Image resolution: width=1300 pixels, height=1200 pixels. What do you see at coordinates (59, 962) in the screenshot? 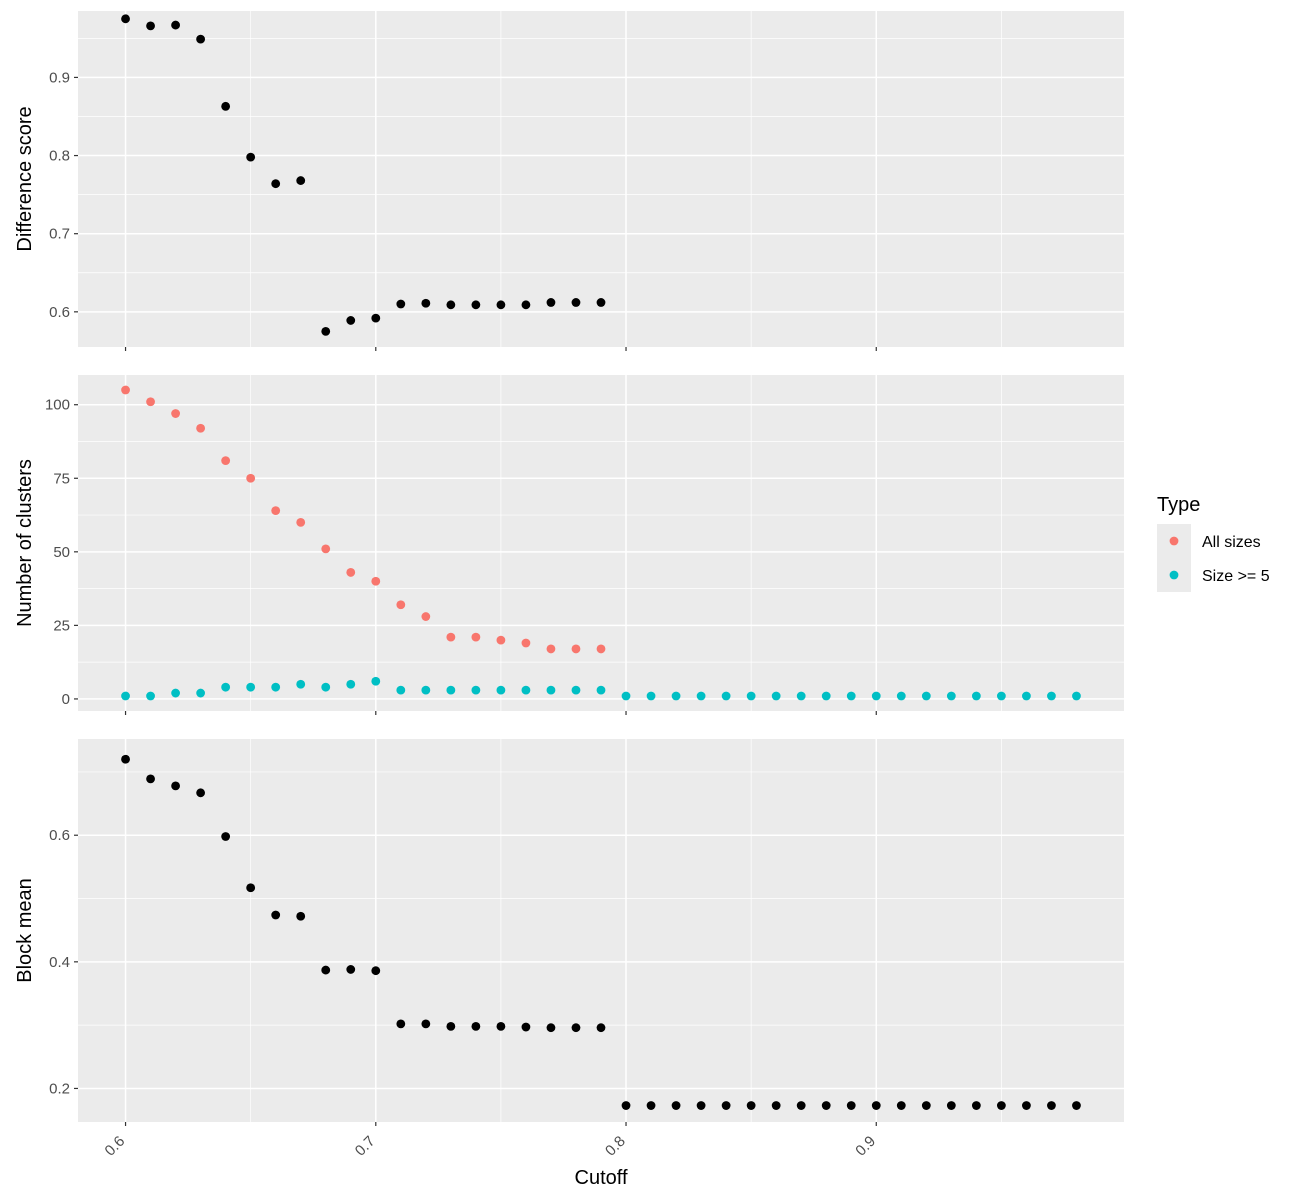
I see `y-tick-label: 0.4` at bounding box center [59, 962].